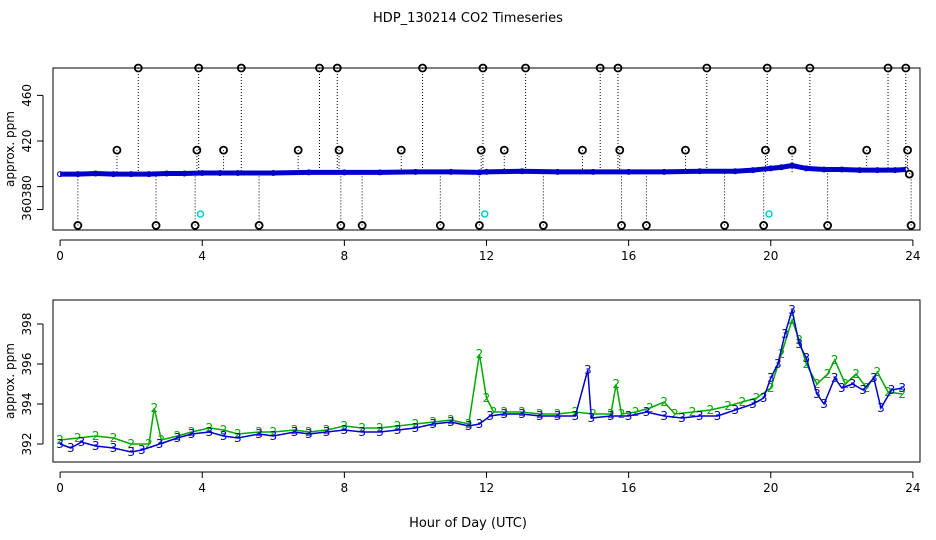  Describe the element at coordinates (27, 404) in the screenshot. I see `y-tick-label: 394` at that location.